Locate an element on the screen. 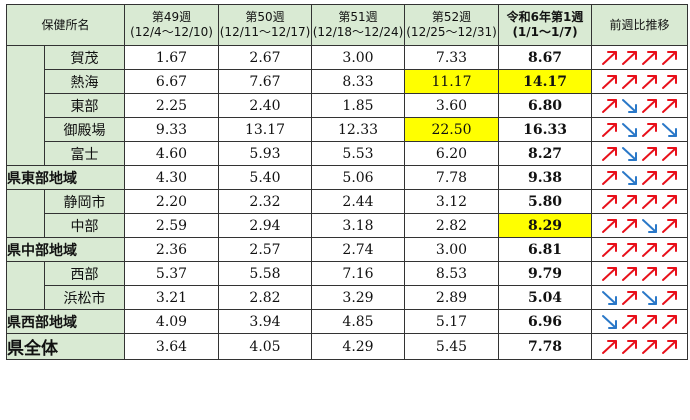 The image size is (690, 420). header-current-week: 令和6年第1週 (1/1〜1/7) is located at coordinates (545, 25).